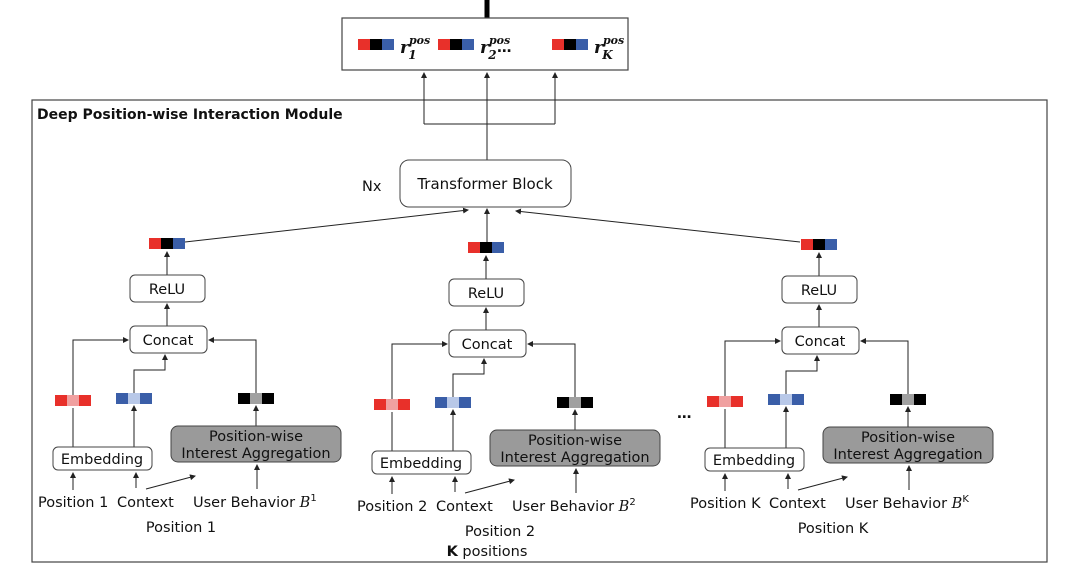  What do you see at coordinates (574, 506) in the screenshot?
I see `behavior-input-label: User Behavior B2` at bounding box center [574, 506].